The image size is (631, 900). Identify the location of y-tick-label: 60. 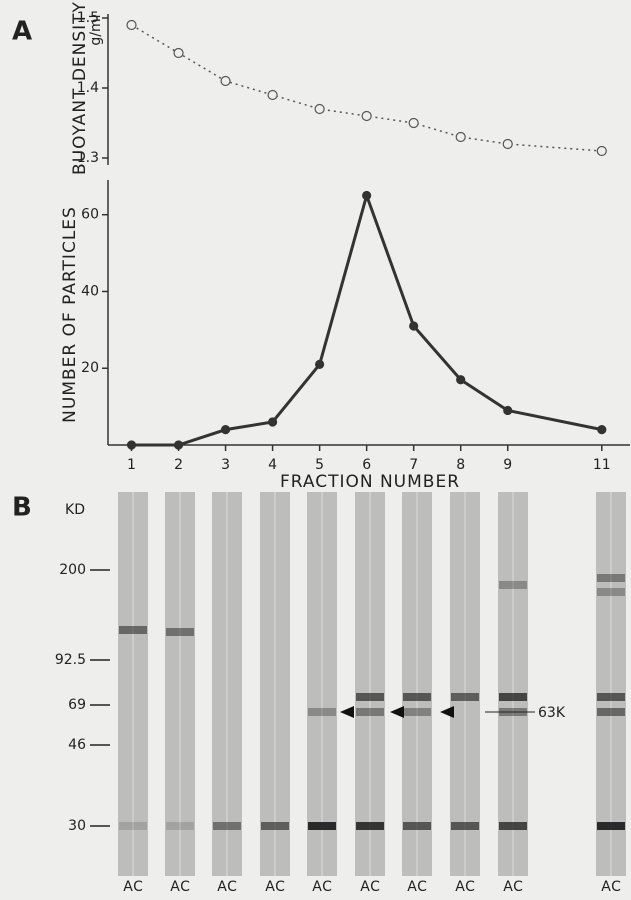
(90, 215).